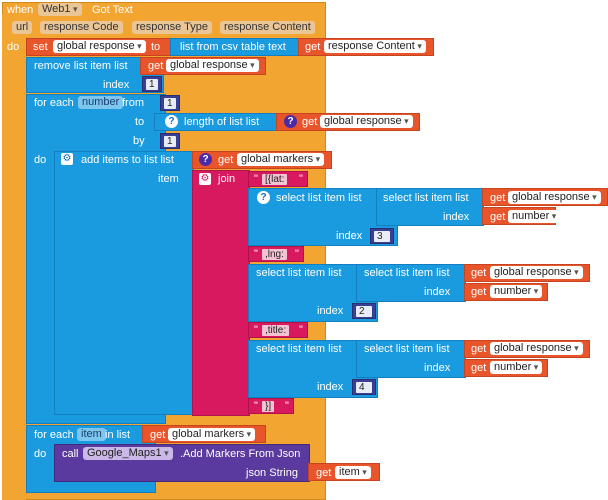 The height and width of the screenshot is (500, 608). Describe the element at coordinates (353, 472) in the screenshot. I see `get-var-dropdown: item` at that location.